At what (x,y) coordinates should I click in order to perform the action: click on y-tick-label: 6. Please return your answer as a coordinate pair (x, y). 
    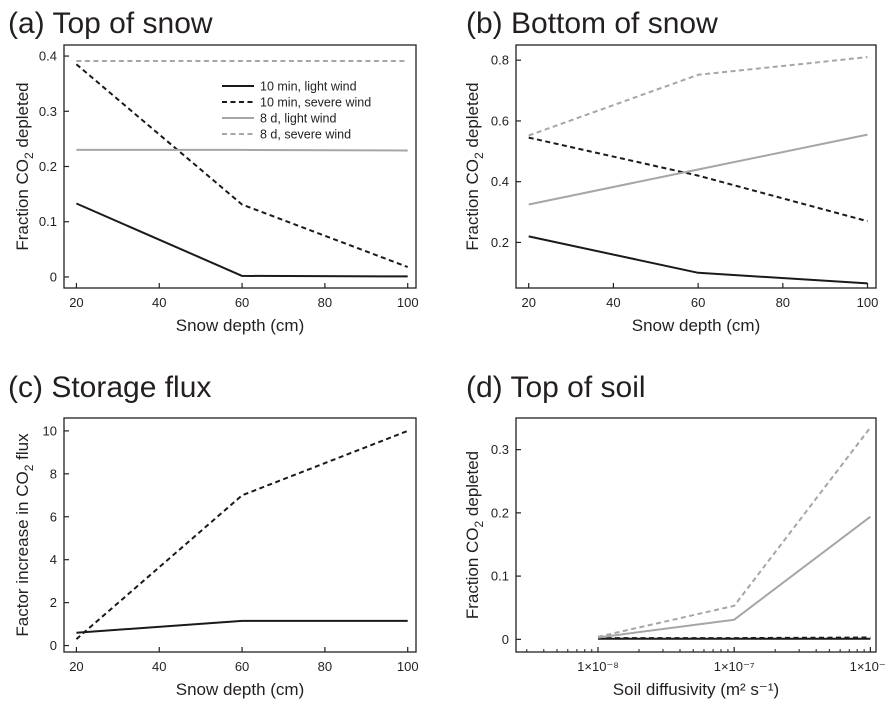
    Looking at the image, I should click on (53, 516).